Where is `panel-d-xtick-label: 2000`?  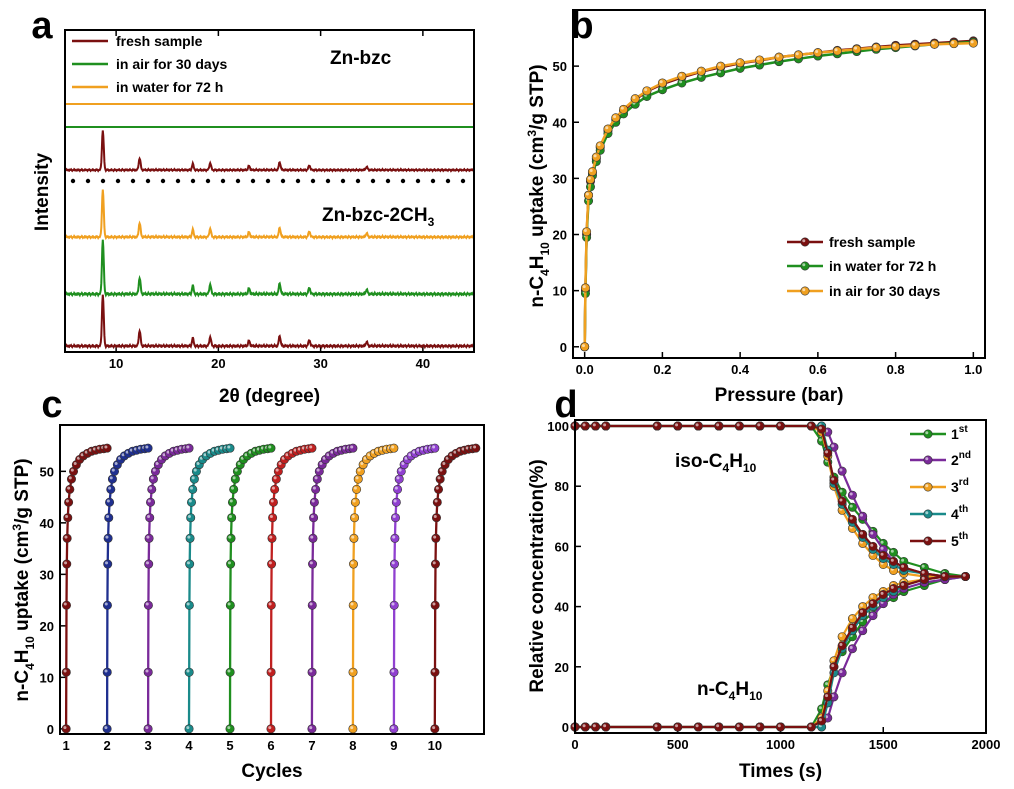
panel-d-xtick-label: 2000 is located at coordinates (986, 744).